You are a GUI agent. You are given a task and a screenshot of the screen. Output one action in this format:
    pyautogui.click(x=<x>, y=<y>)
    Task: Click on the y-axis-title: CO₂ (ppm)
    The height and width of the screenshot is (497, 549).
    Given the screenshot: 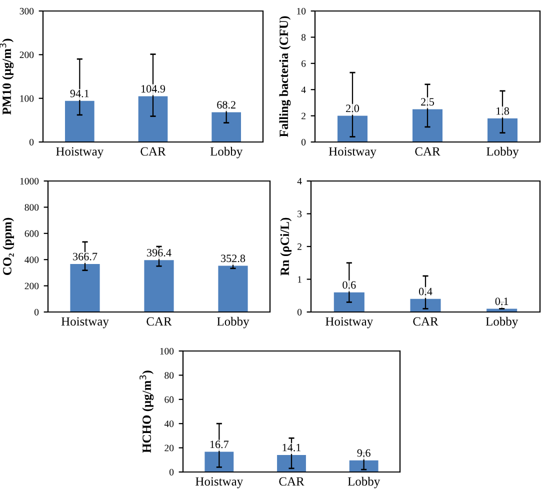 What is the action you would take?
    pyautogui.click(x=8, y=247)
    